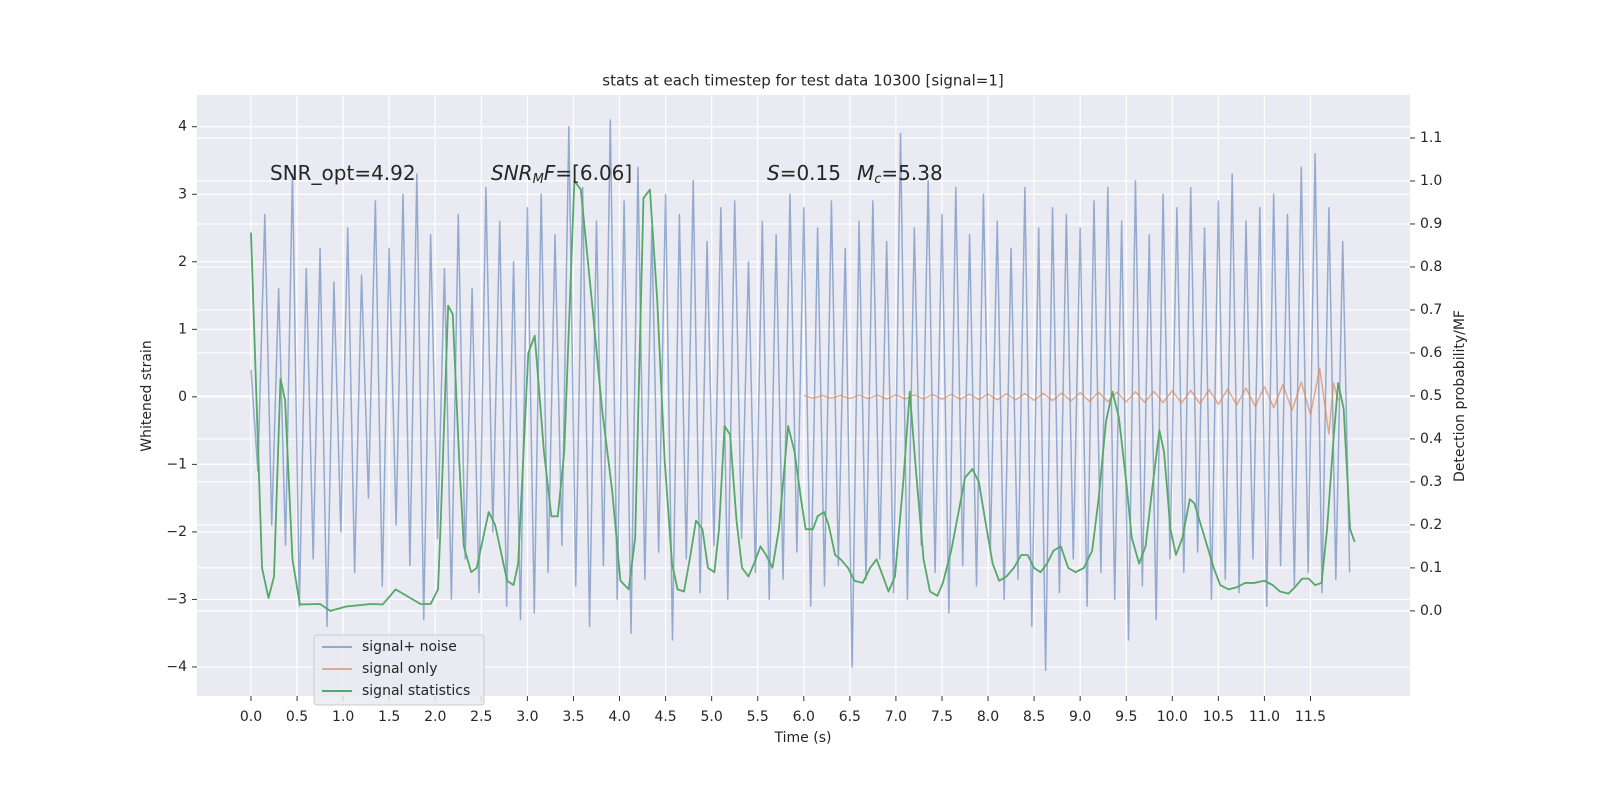 The height and width of the screenshot is (800, 1600). I want to click on x-tick-label: 5.0, so click(712, 717).